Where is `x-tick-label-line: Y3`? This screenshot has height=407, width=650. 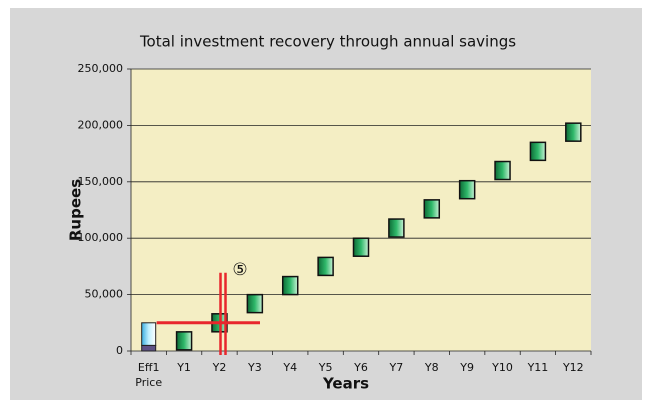 x-tick-label-line: Y3 is located at coordinates (254, 367).